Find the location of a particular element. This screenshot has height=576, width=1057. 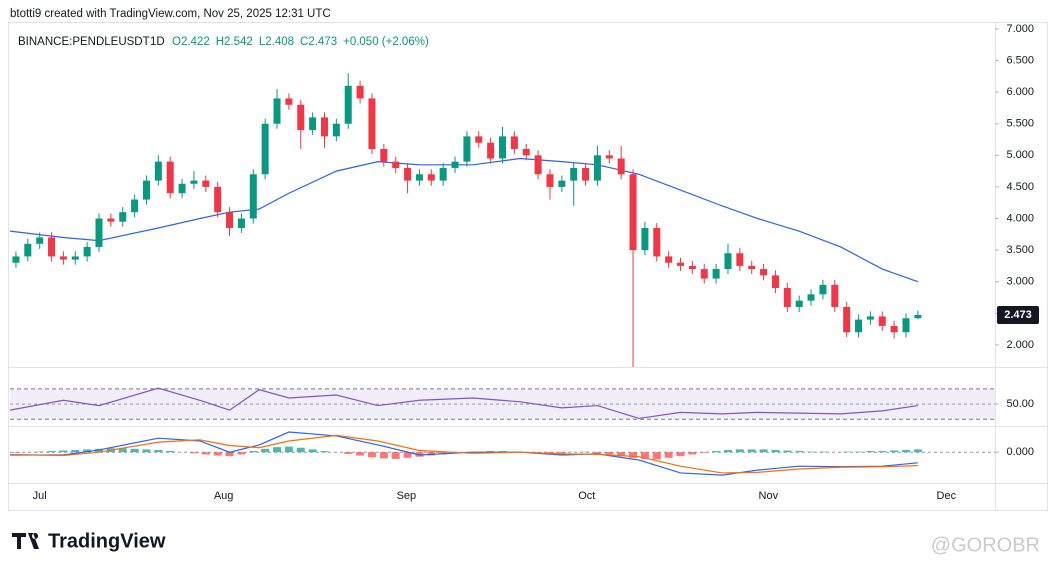

x-tick-label: Oct is located at coordinates (586, 496).